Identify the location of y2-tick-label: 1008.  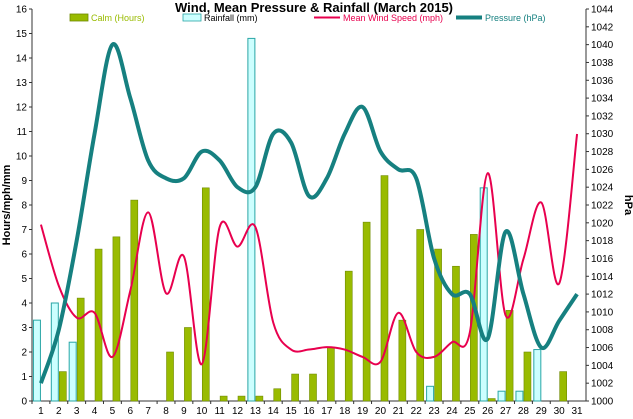
(602, 330).